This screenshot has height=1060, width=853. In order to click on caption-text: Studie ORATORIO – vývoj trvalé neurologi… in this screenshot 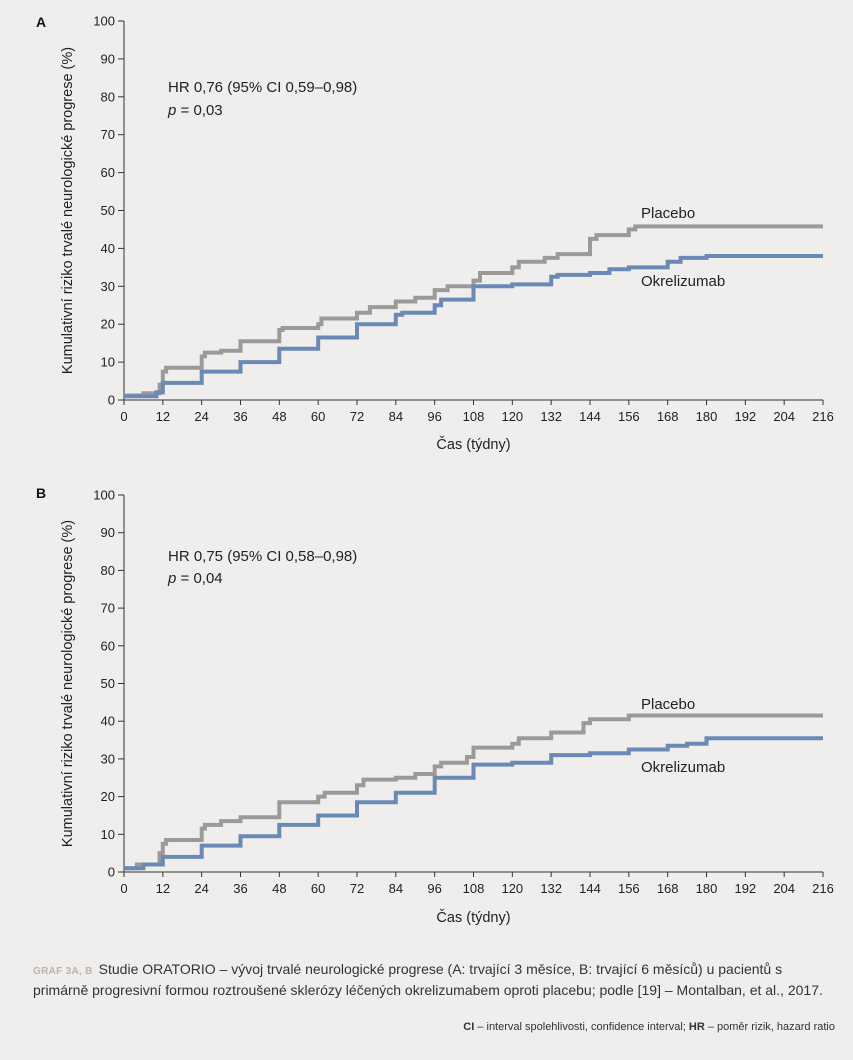, I will do `click(428, 979)`.